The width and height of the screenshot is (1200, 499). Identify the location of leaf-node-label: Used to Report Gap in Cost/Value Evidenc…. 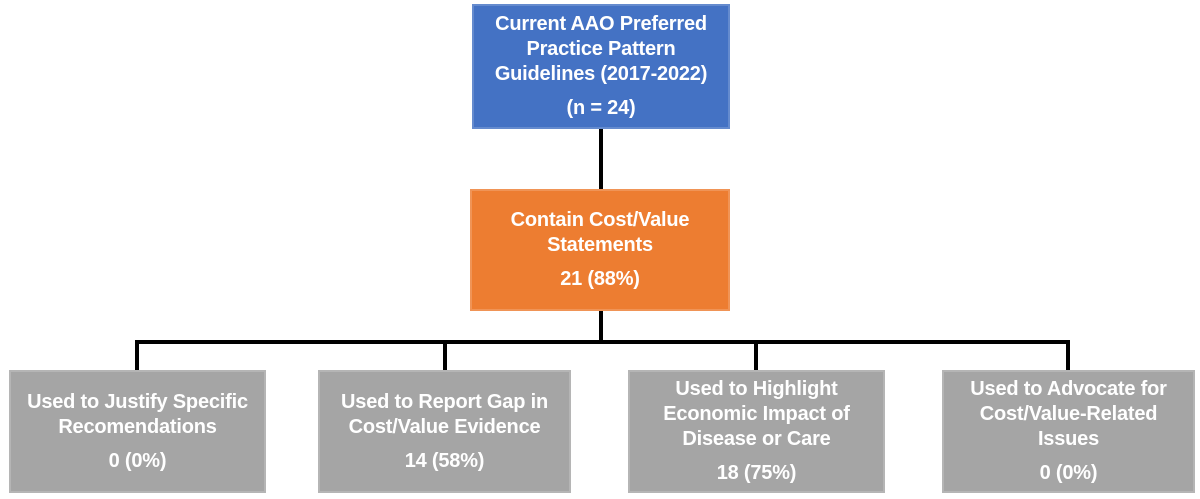
(444, 415).